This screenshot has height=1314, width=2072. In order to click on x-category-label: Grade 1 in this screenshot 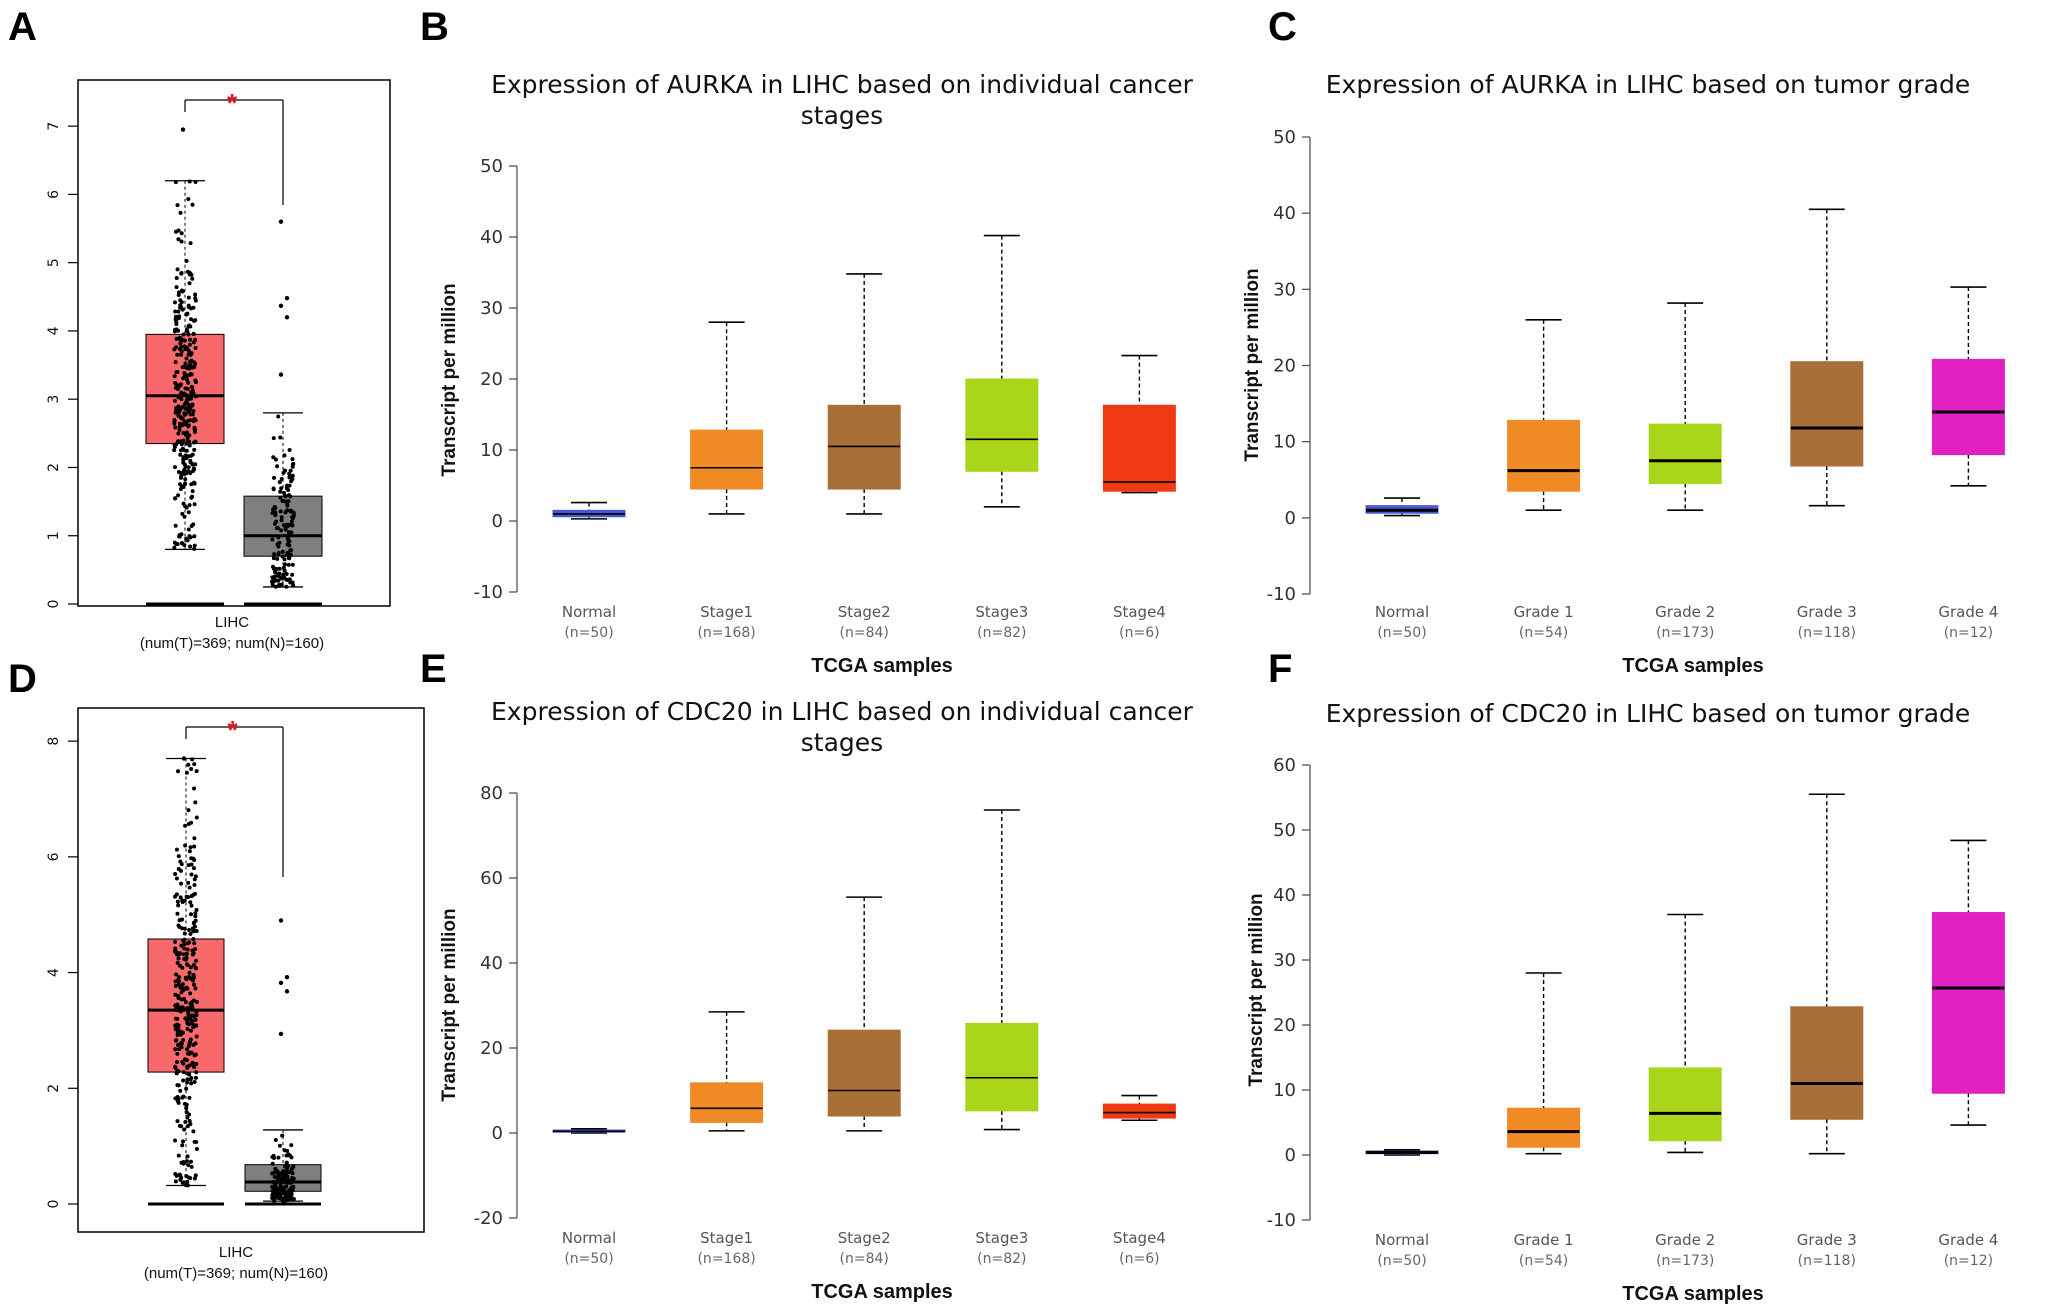, I will do `click(1544, 1240)`.